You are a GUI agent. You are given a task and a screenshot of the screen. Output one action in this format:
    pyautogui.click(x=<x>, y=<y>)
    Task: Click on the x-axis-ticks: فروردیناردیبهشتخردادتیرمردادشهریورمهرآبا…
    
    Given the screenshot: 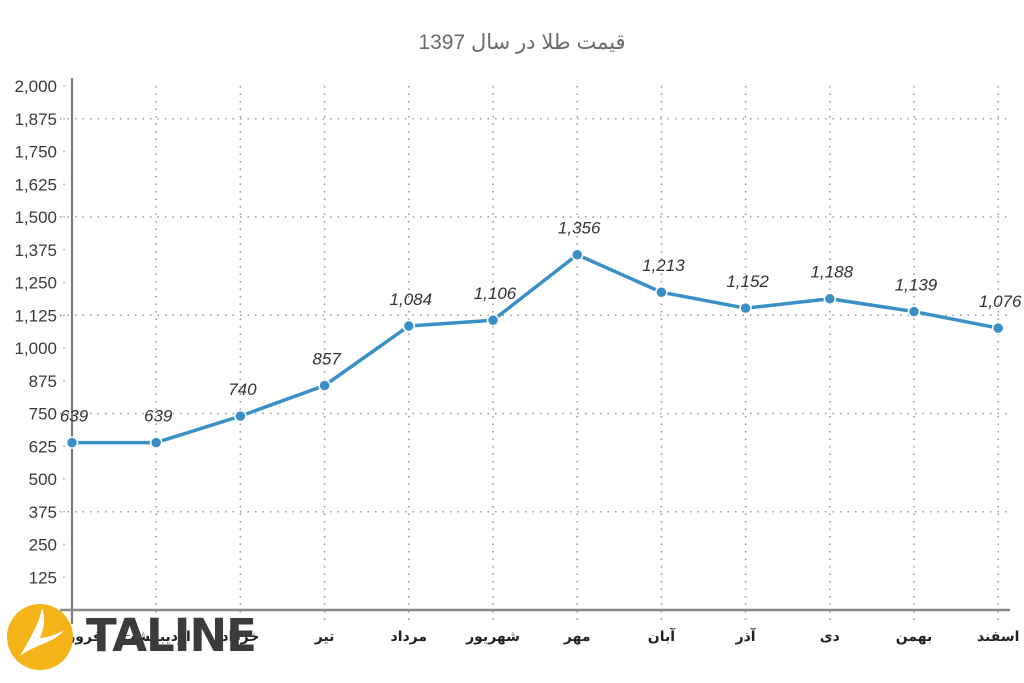 What is the action you would take?
    pyautogui.click(x=530, y=636)
    